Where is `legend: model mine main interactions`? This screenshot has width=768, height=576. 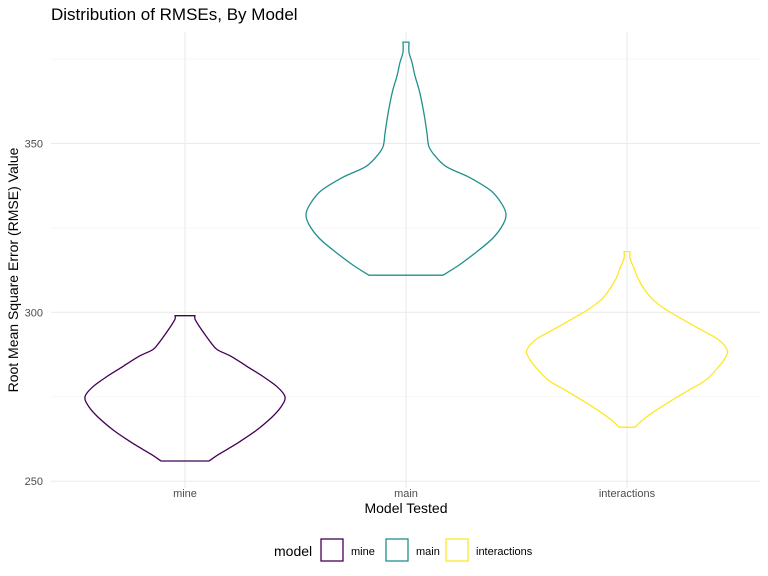
legend: model mine main interactions is located at coordinates (403, 550).